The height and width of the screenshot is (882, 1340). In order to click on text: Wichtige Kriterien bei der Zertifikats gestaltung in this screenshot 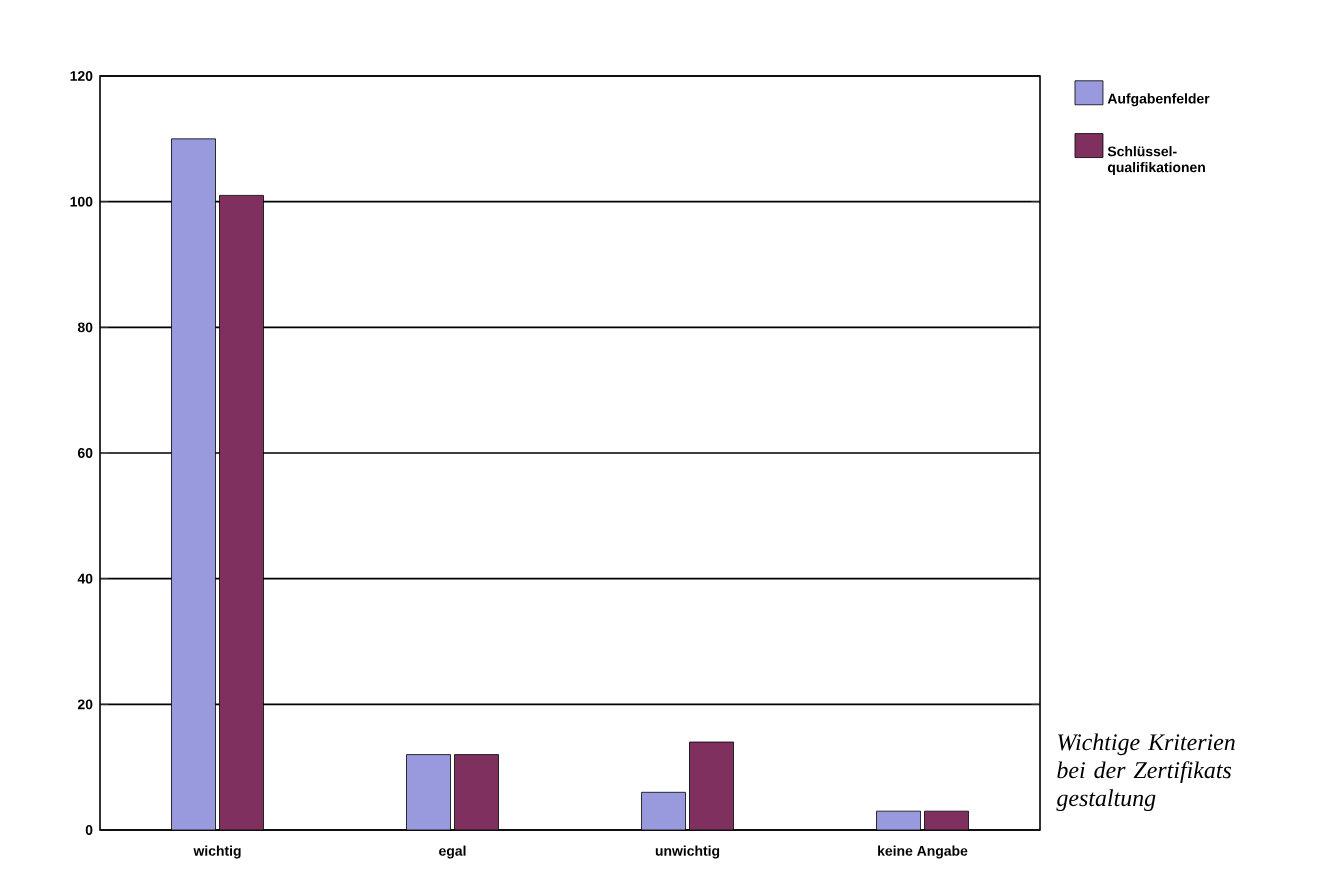, I will do `click(1145, 772)`.